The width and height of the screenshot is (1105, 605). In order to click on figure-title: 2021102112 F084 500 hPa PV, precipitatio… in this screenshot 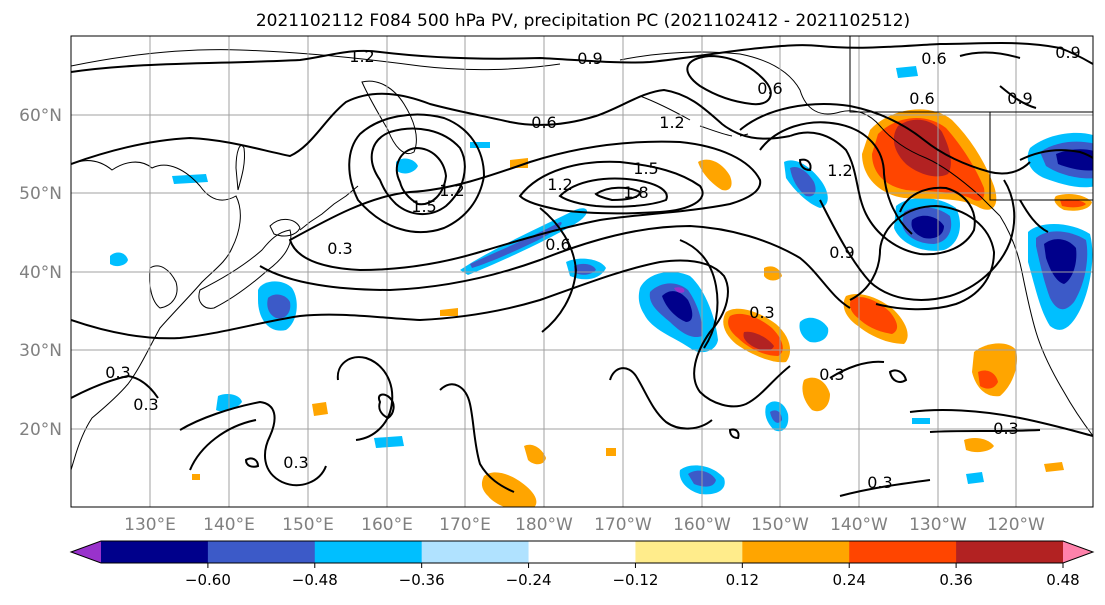, I will do `click(583, 21)`.